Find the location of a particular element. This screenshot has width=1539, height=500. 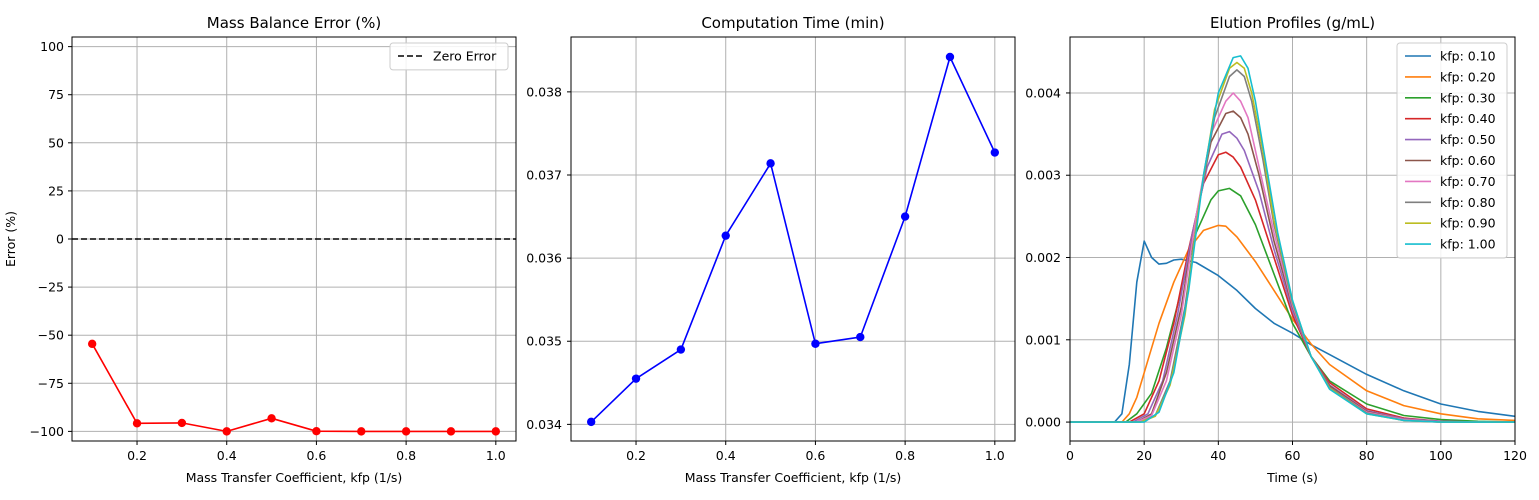

chart-title: Mass Balance Error (%) is located at coordinates (294, 23).